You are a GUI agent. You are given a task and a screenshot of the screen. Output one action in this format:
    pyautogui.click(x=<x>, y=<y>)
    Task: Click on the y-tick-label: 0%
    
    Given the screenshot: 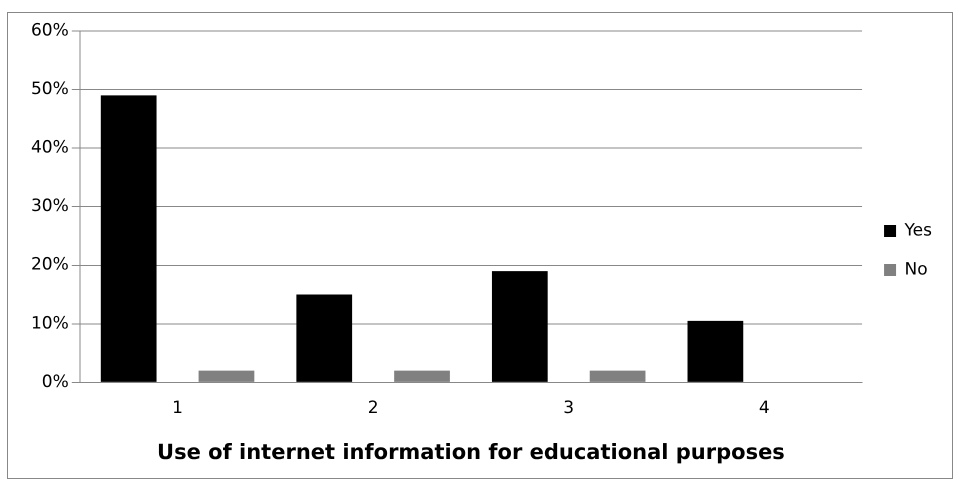 What is the action you would take?
    pyautogui.click(x=55, y=382)
    